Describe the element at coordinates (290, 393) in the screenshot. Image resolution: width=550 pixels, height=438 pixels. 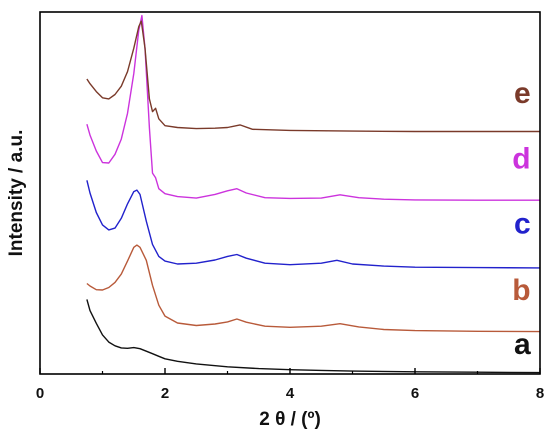
I see `x-tick-label: 4` at that location.